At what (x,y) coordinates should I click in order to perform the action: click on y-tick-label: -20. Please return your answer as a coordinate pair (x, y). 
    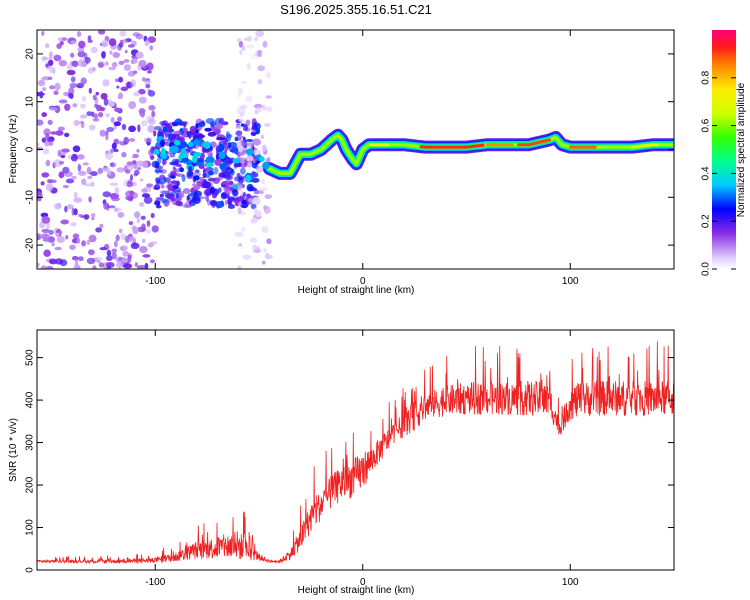
    Looking at the image, I should click on (30, 244).